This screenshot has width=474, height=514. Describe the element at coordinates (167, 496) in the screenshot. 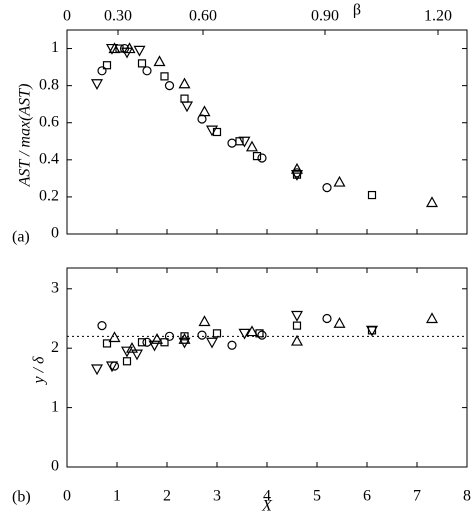

I see `x-tick-label: 2` at that location.